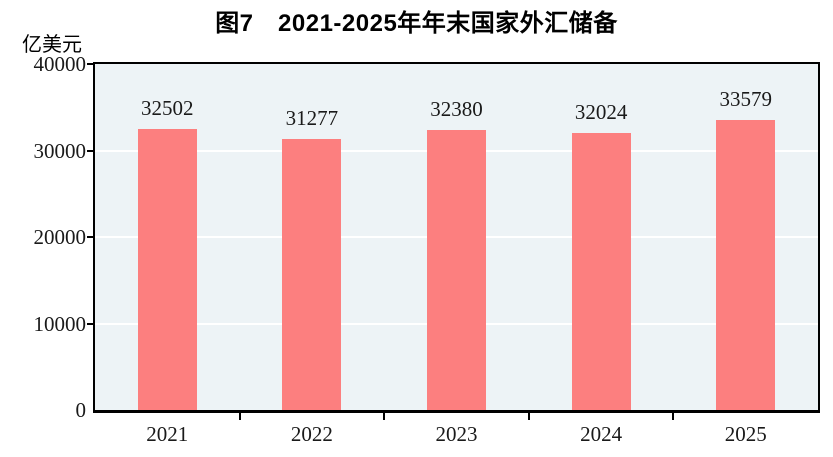 This screenshot has width=833, height=457. Describe the element at coordinates (81, 410) in the screenshot. I see `y-tick-label: 0` at that location.